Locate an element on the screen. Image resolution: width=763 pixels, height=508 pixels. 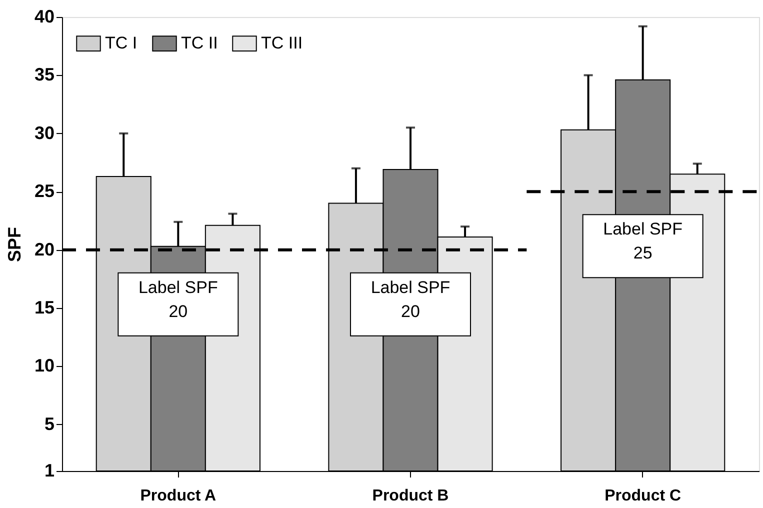
y-tick-label: 25 is located at coordinates (44, 191).